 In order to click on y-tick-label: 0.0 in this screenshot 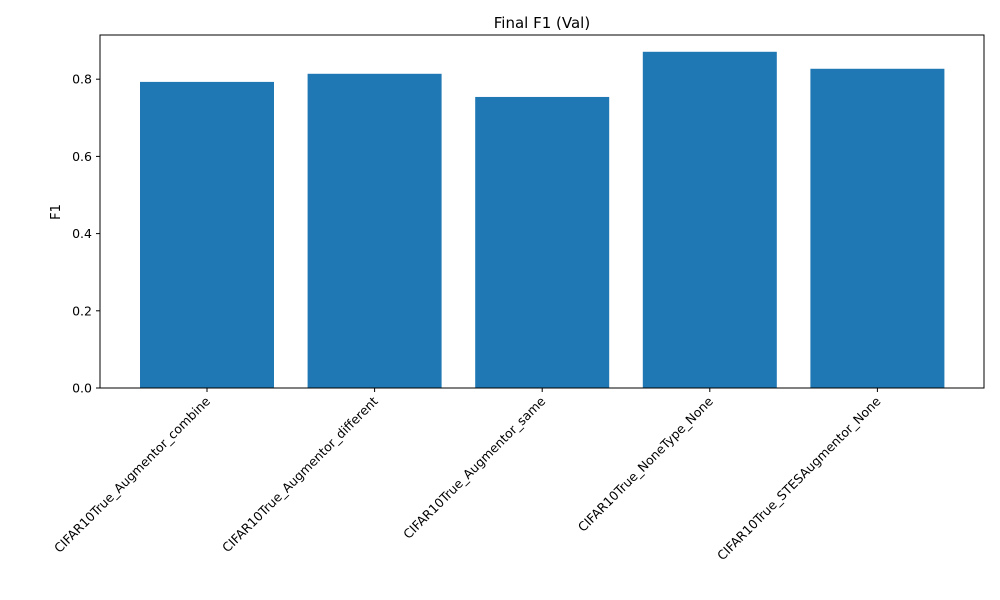, I will do `click(82, 388)`.